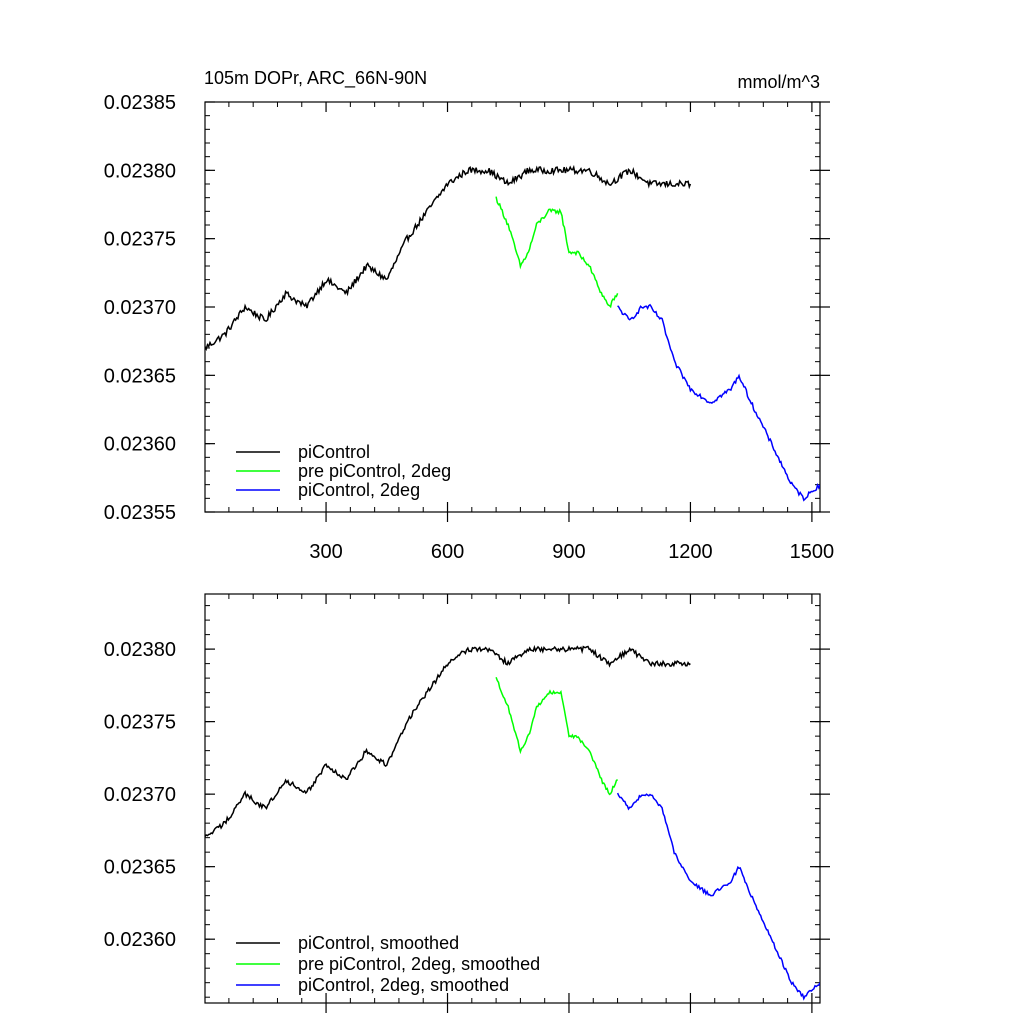 The image size is (1024, 1024). What do you see at coordinates (403, 985) in the screenshot?
I see `legend-label: piControl, 2deg, smoothed` at bounding box center [403, 985].